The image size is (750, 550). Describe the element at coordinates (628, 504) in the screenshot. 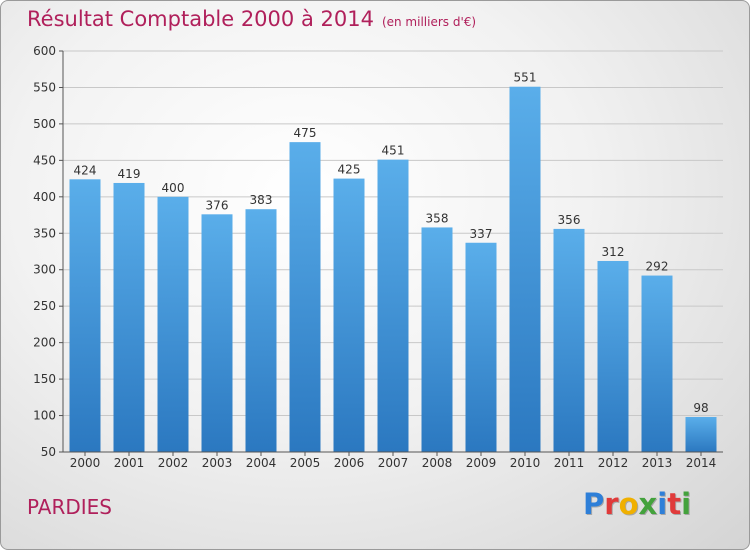

I see `logo-letter: o` at that location.